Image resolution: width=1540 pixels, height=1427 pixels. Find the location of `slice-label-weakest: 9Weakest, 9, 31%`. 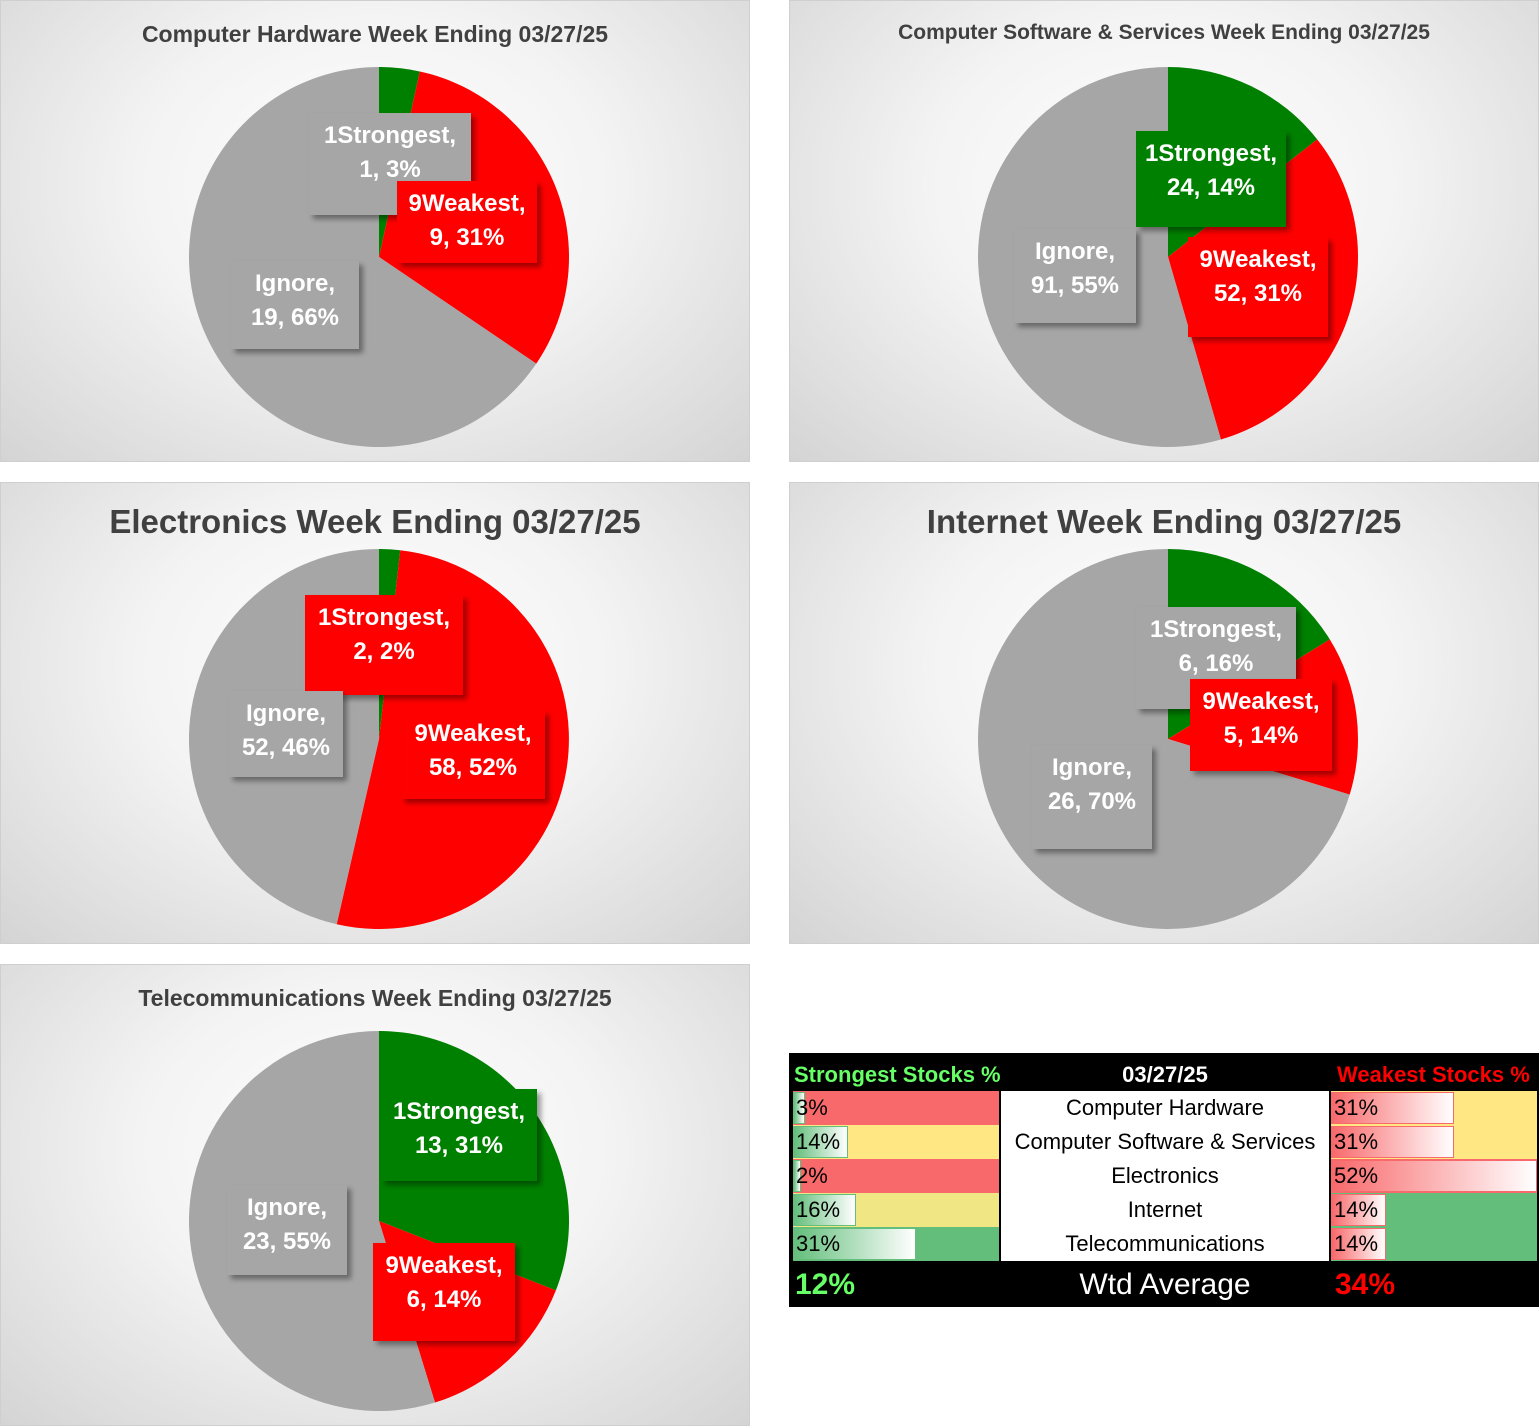

slice-label-weakest: 9Weakest, 9, 31% is located at coordinates (467, 222).